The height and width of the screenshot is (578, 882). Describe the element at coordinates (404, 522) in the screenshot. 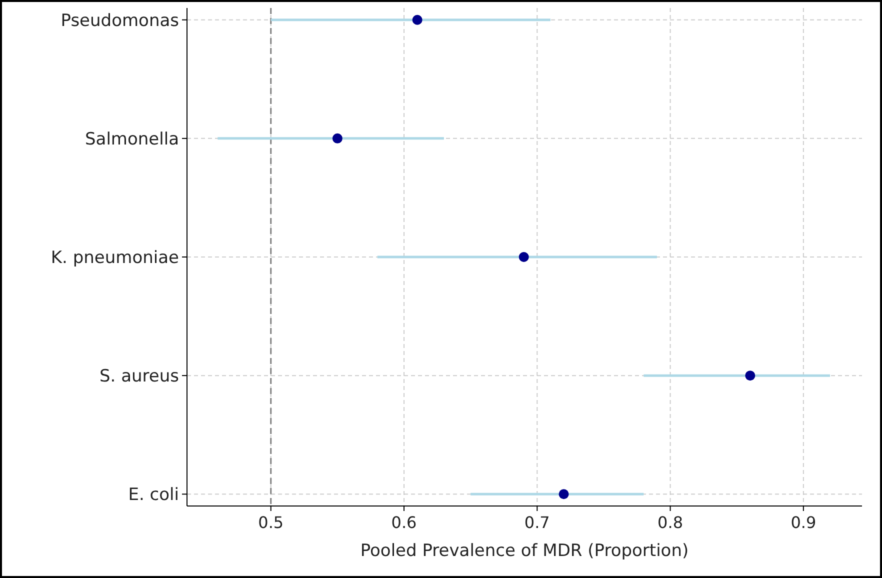

I see `x-tick-label: 0.6` at that location.